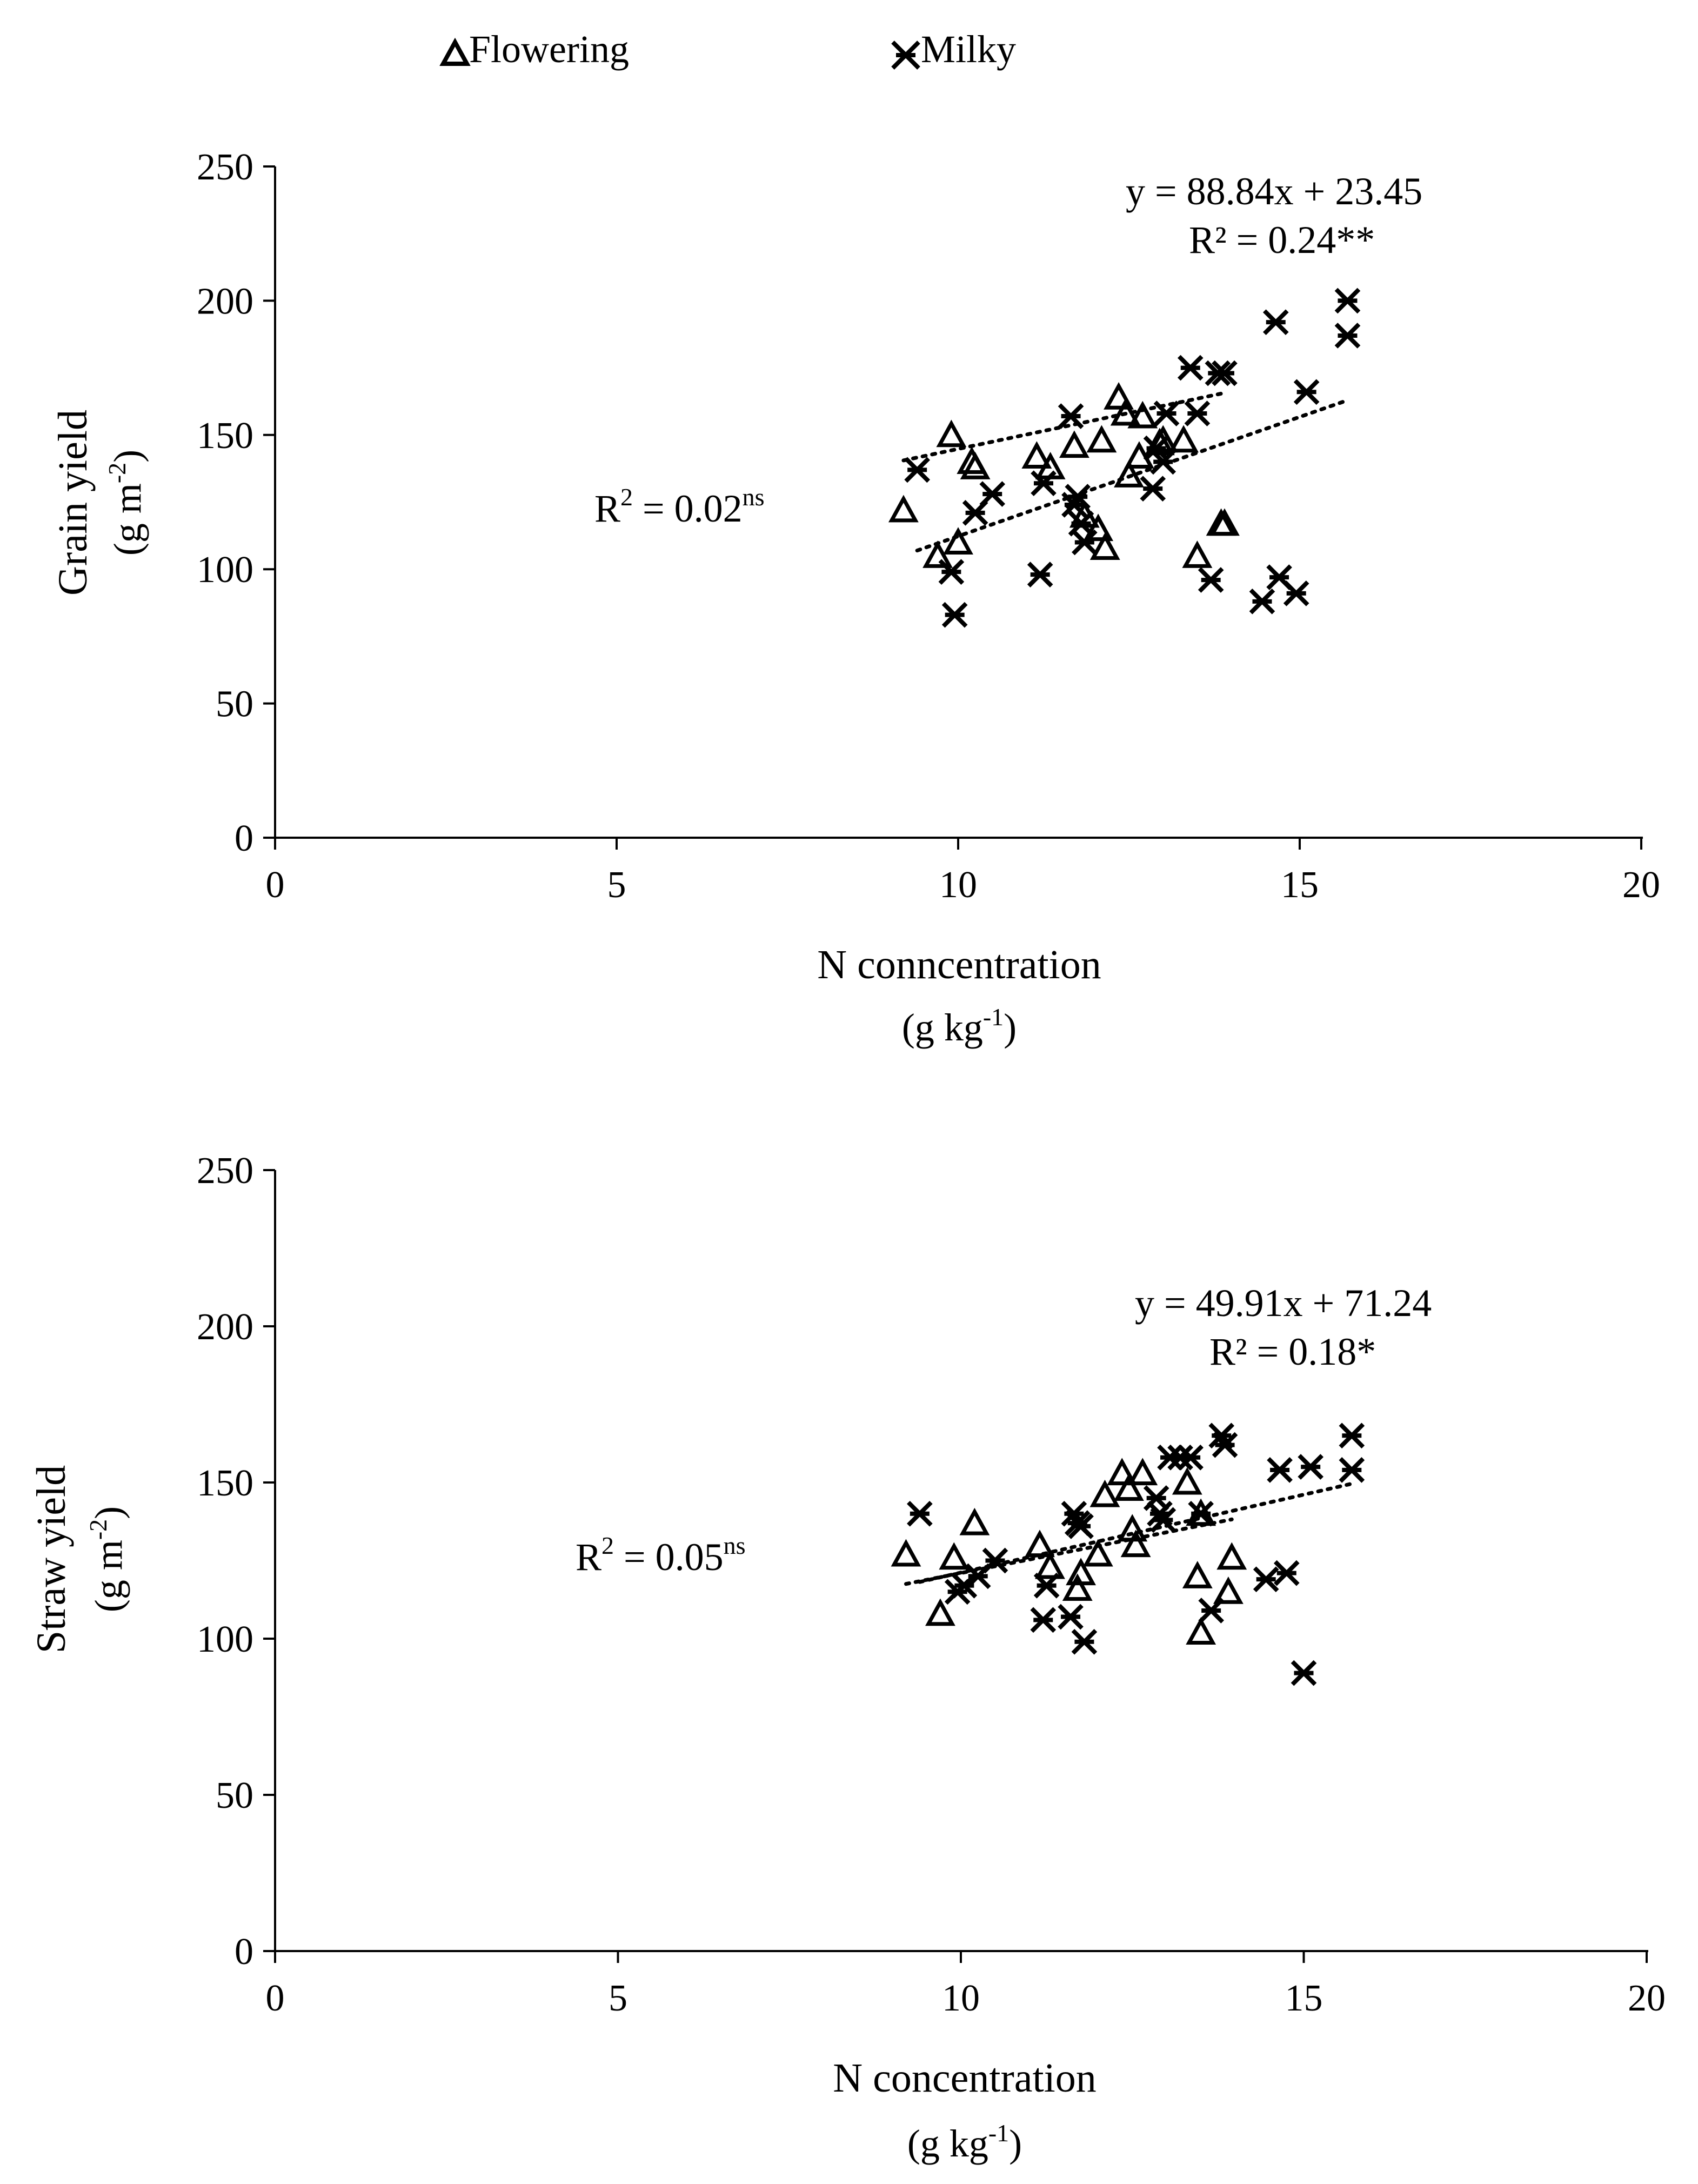 The image size is (1698, 2184). I want to click on data-points, so click(1124, 458).